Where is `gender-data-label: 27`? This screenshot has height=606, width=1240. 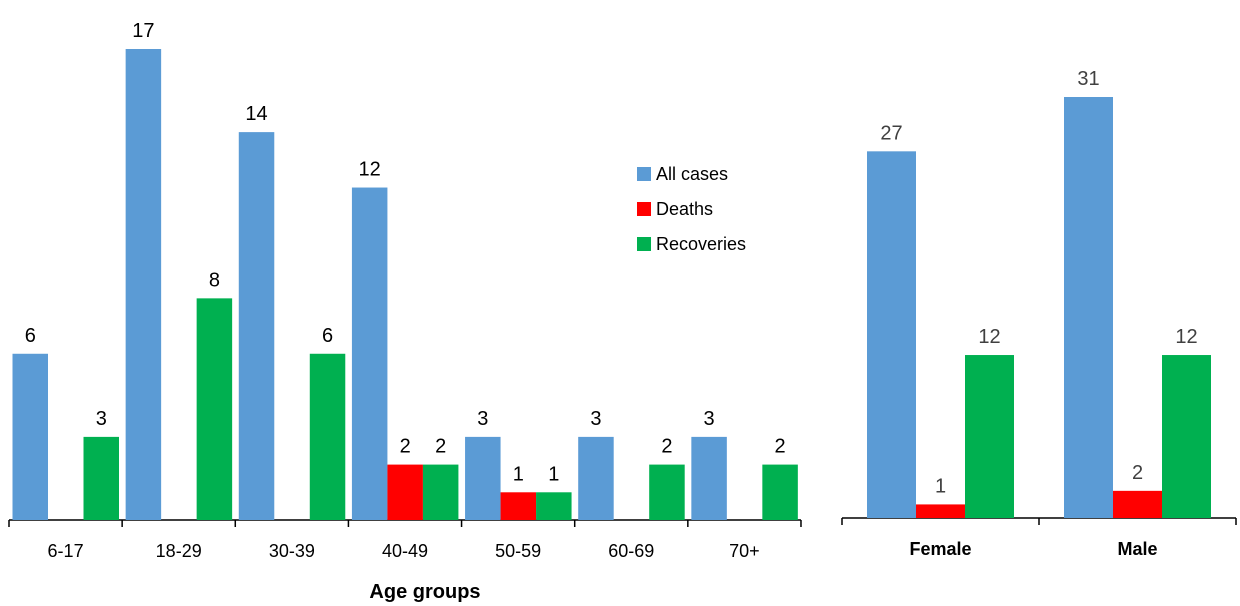 gender-data-label: 27 is located at coordinates (891, 133).